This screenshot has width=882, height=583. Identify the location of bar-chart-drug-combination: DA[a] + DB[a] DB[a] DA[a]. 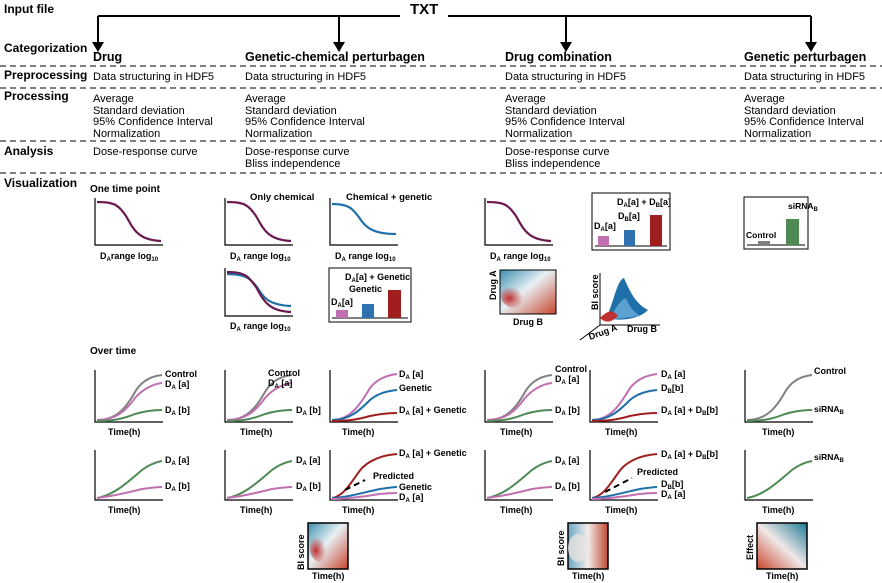
(631, 221).